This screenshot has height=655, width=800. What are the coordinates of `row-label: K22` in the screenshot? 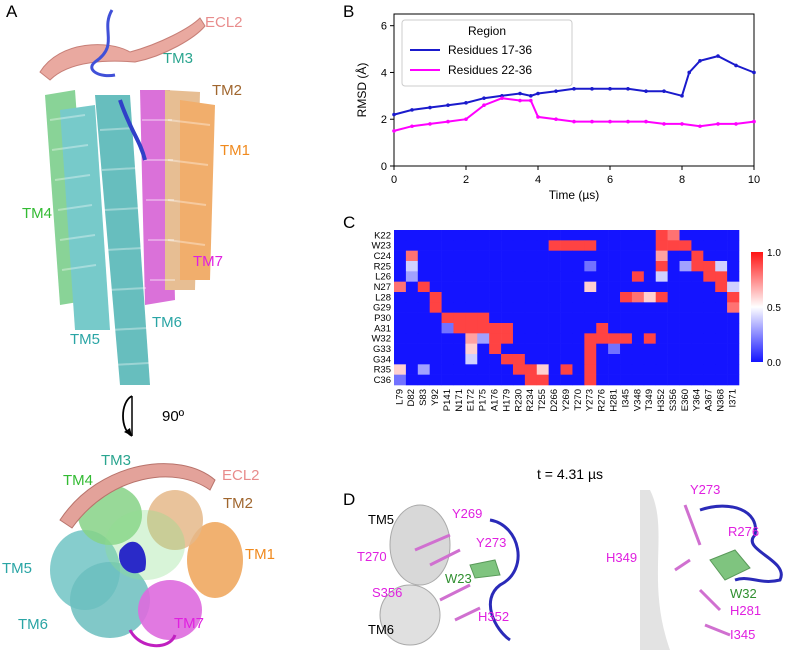 It's located at (382, 235).